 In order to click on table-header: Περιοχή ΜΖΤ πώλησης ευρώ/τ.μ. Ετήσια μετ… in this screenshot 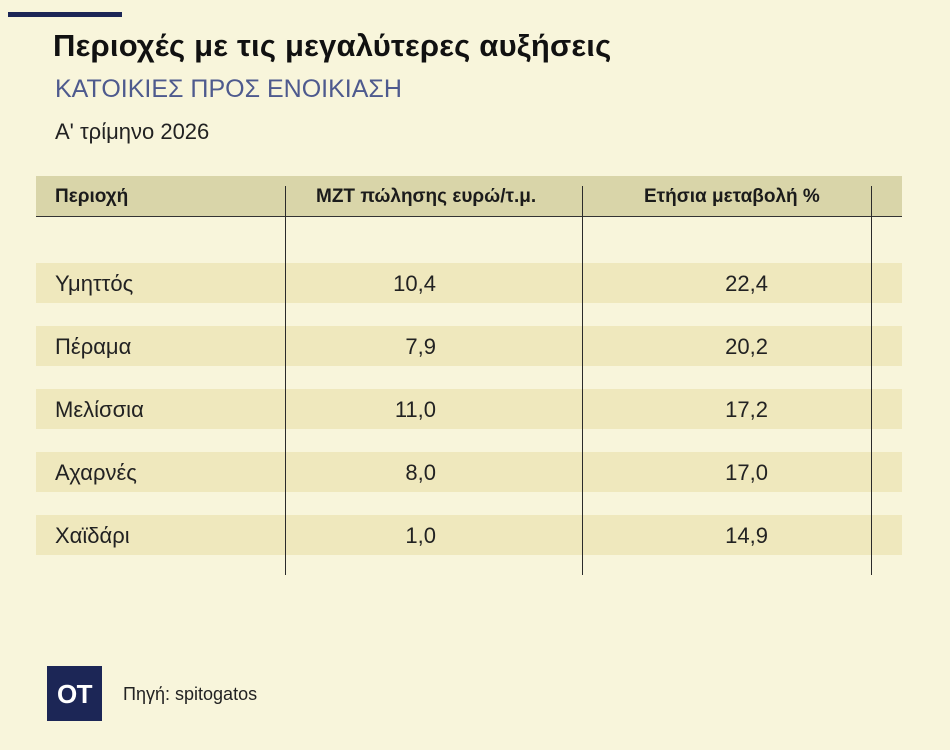, I will do `click(469, 196)`.